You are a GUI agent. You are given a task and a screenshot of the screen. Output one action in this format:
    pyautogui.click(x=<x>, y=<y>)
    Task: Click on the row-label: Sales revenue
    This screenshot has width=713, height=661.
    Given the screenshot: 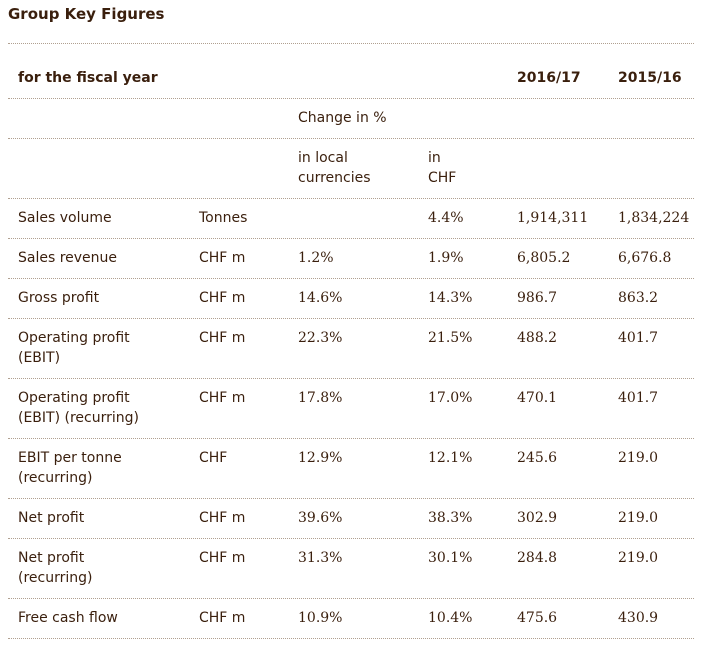 What is the action you would take?
    pyautogui.click(x=68, y=258)
    